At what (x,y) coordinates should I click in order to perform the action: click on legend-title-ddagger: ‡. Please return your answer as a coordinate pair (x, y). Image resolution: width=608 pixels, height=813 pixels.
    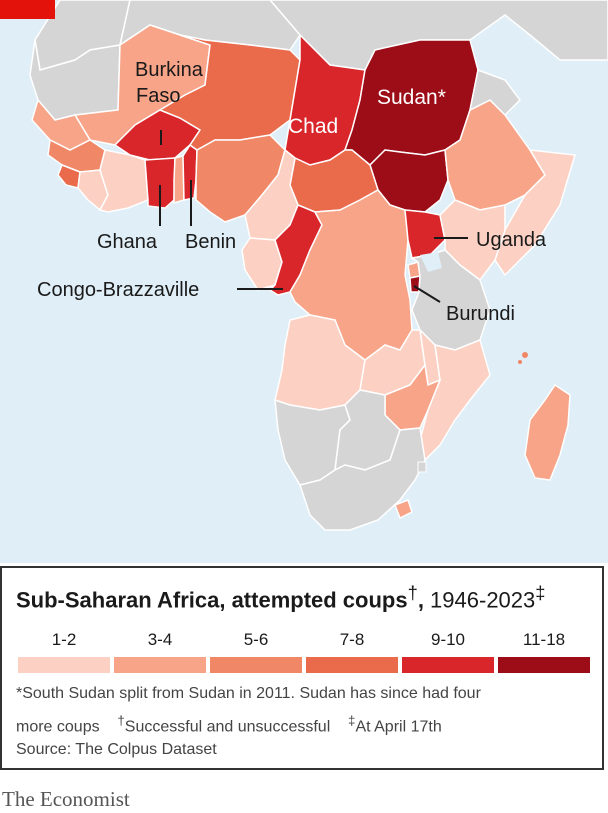
    Looking at the image, I should click on (540, 592).